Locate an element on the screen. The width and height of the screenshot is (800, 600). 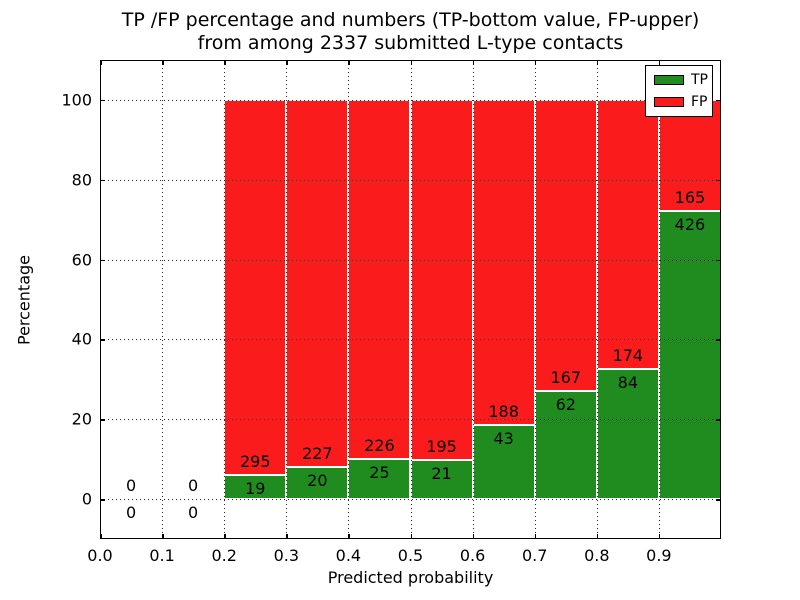
x-tick-label-0.5: 0.5 is located at coordinates (410, 555).